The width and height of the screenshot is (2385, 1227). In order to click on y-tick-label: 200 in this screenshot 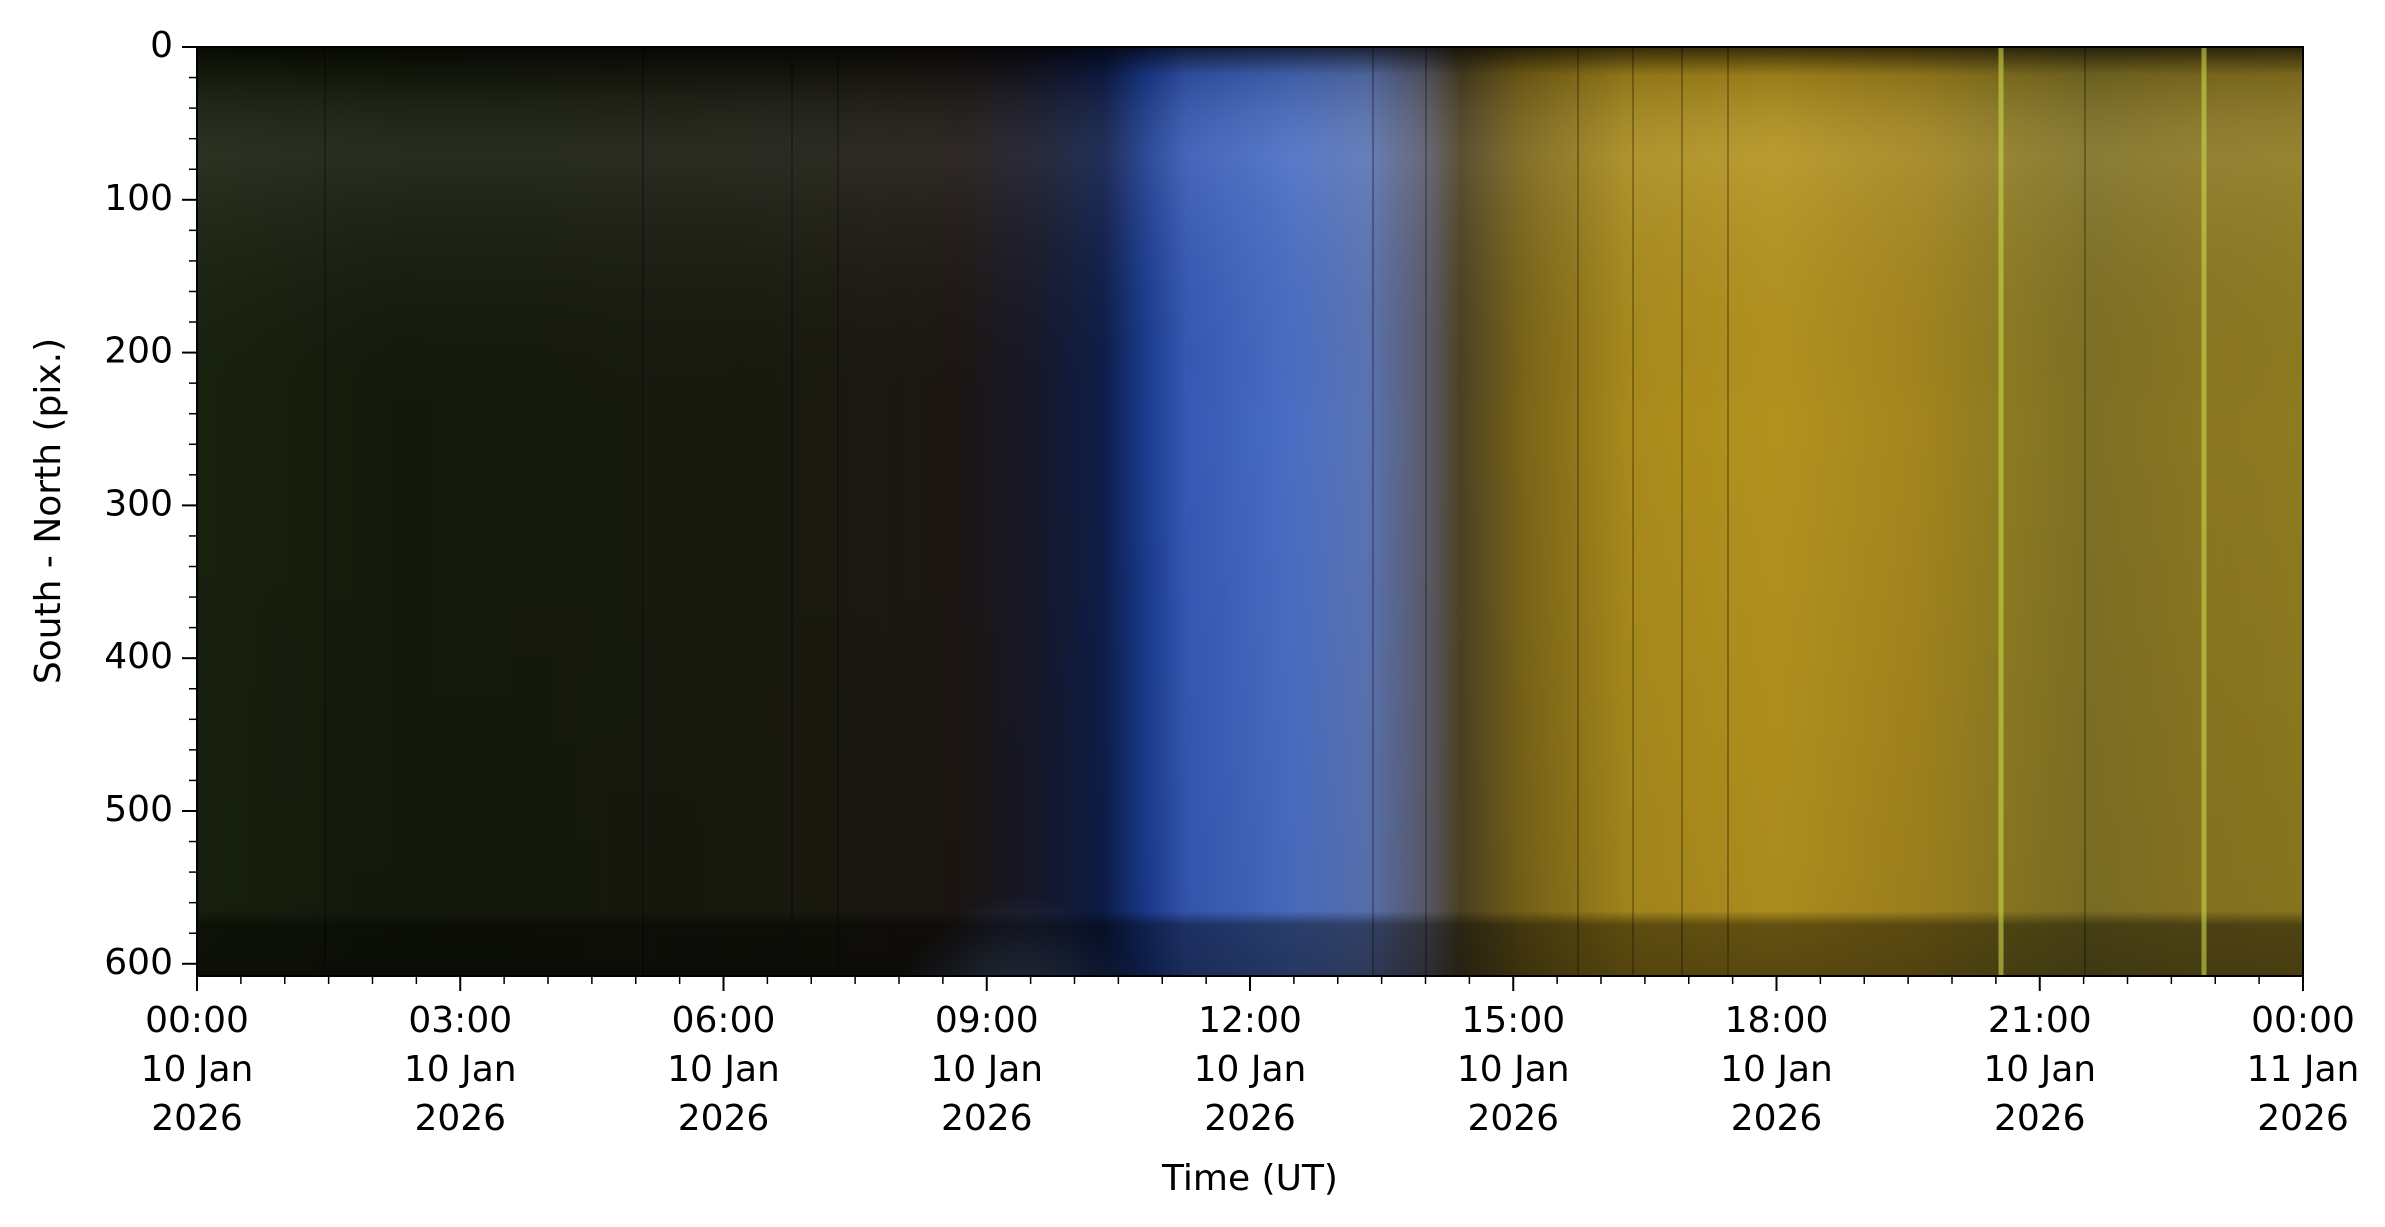, I will do `click(138, 351)`.